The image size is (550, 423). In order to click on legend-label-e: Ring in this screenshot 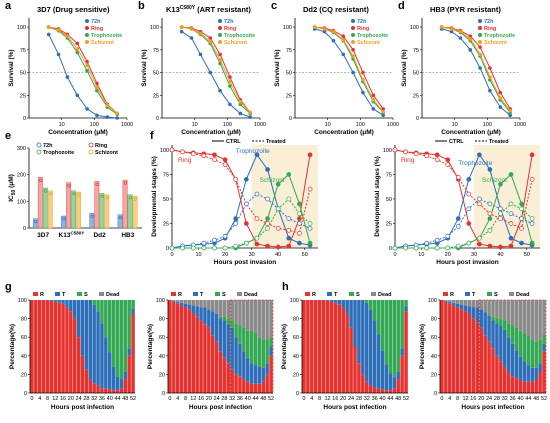, I will do `click(101, 146)`.